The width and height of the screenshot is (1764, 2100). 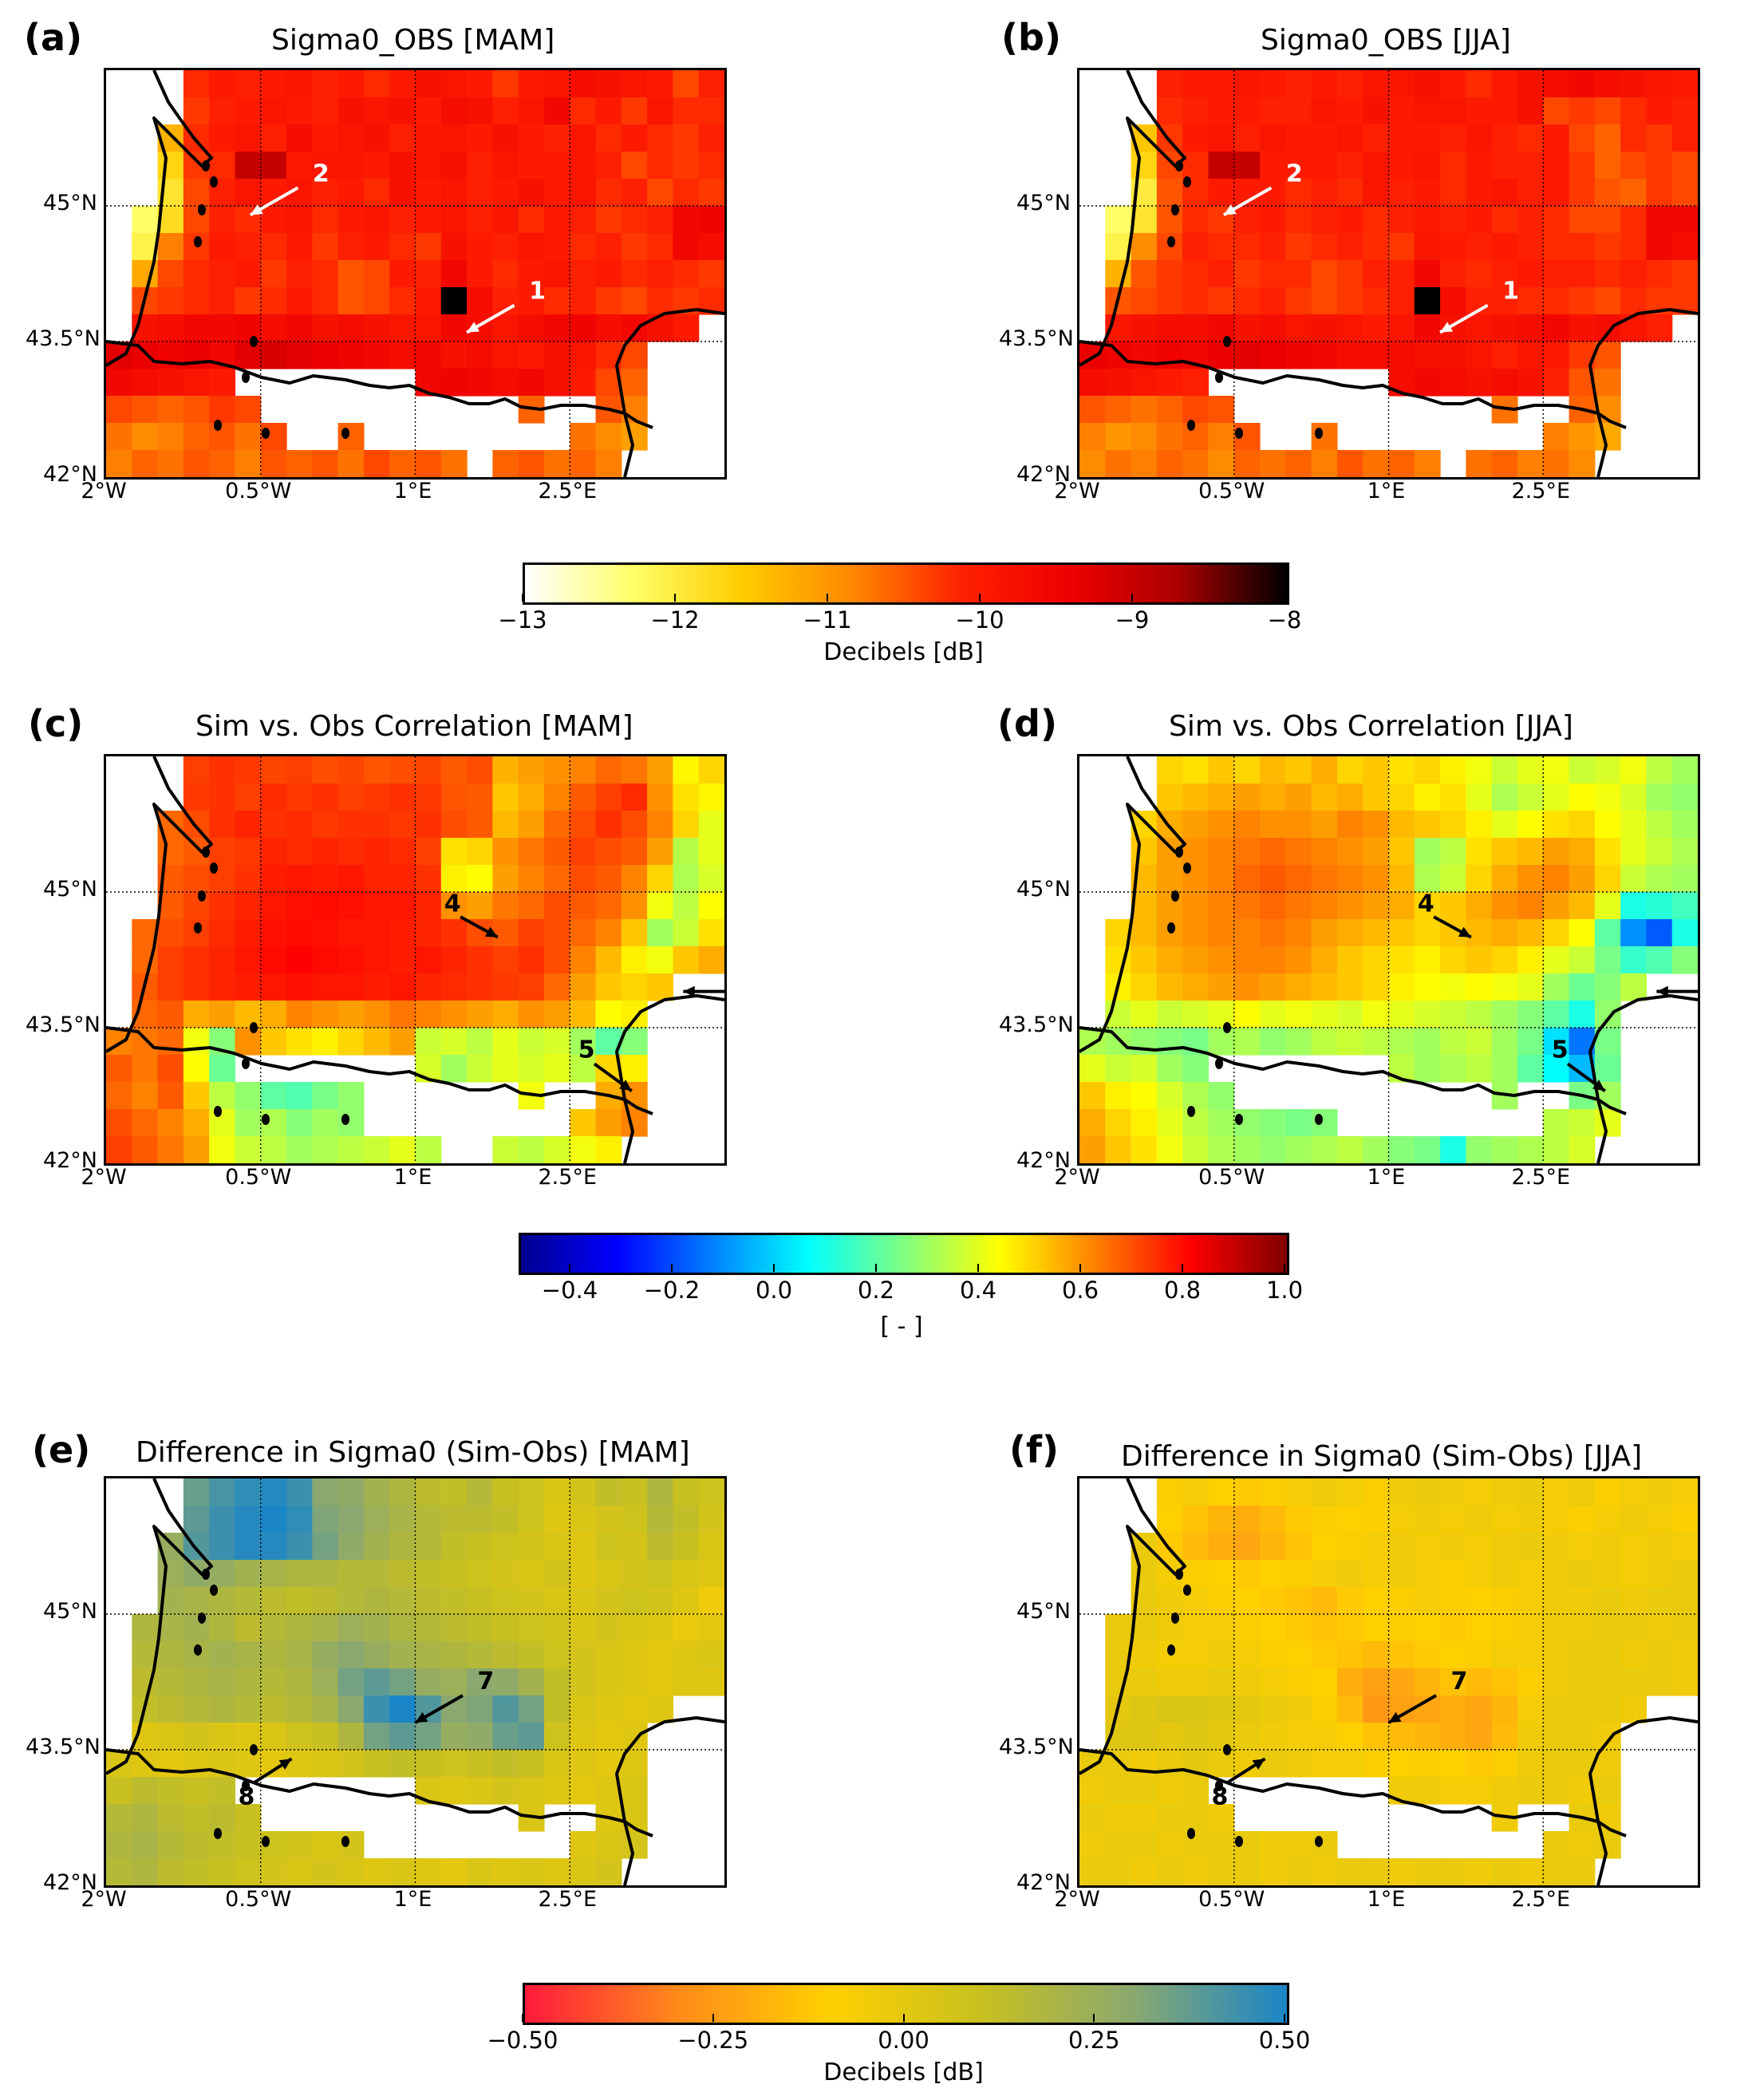 What do you see at coordinates (903, 2018) in the screenshot?
I see `colorbar-tickmark` at bounding box center [903, 2018].